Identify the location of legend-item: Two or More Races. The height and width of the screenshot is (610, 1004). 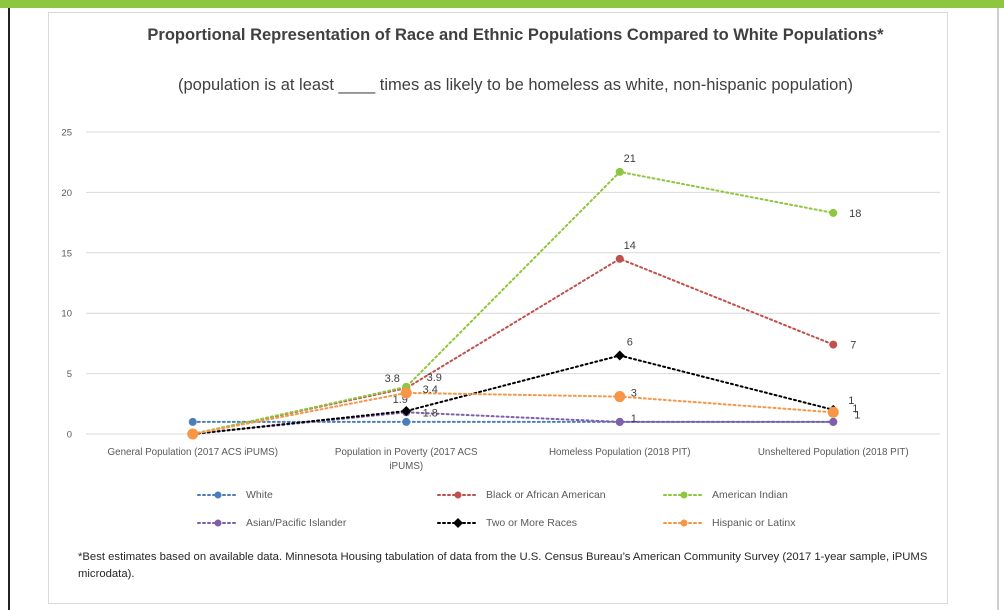
(506, 523).